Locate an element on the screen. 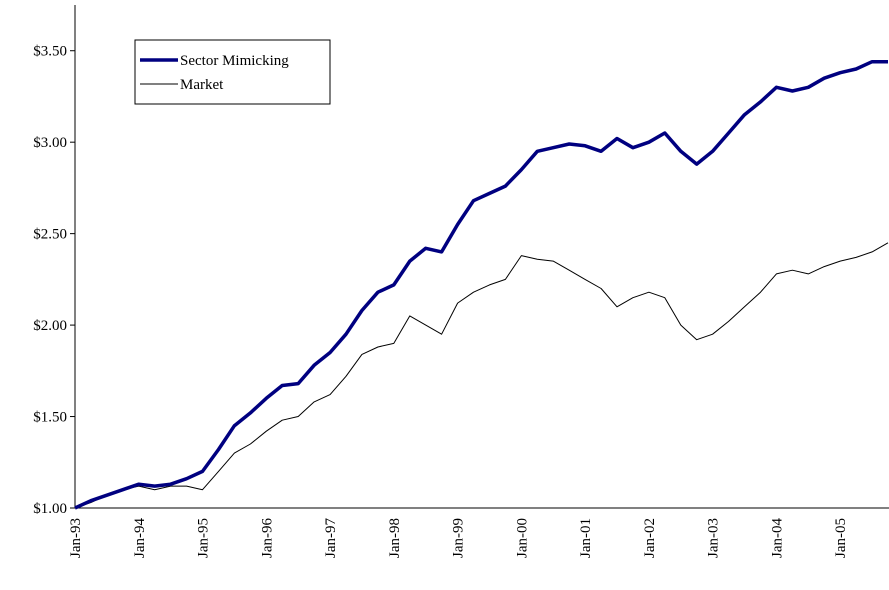 Image resolution: width=889 pixels, height=590 pixels. x-tick-label: Jan-93 is located at coordinates (76, 538).